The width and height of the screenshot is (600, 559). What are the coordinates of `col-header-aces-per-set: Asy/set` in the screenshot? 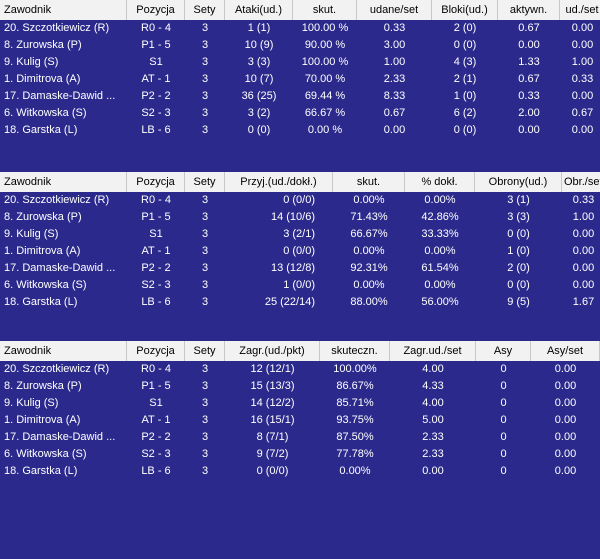 It's located at (565, 351).